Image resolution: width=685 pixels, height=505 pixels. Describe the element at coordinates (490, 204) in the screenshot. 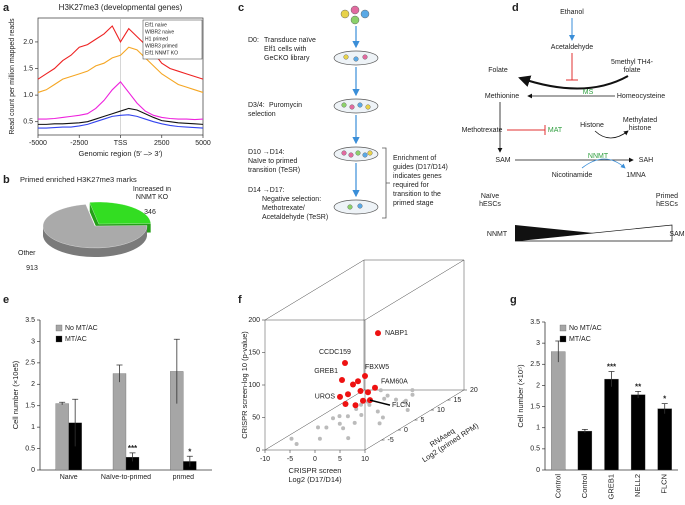

I see `node: hESCs` at that location.